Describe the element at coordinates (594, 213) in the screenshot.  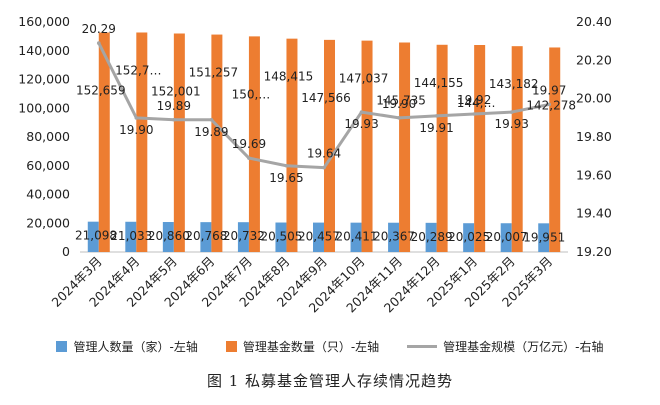
I see `right-tick-label: 19.40` at that location.